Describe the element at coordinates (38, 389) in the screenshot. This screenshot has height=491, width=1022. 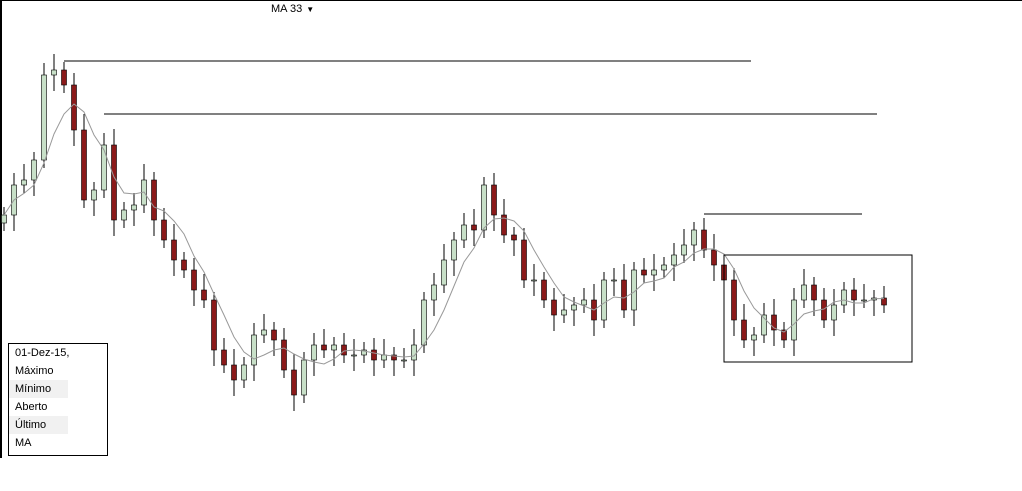
I see `legend-low: Mínimo` at that location.